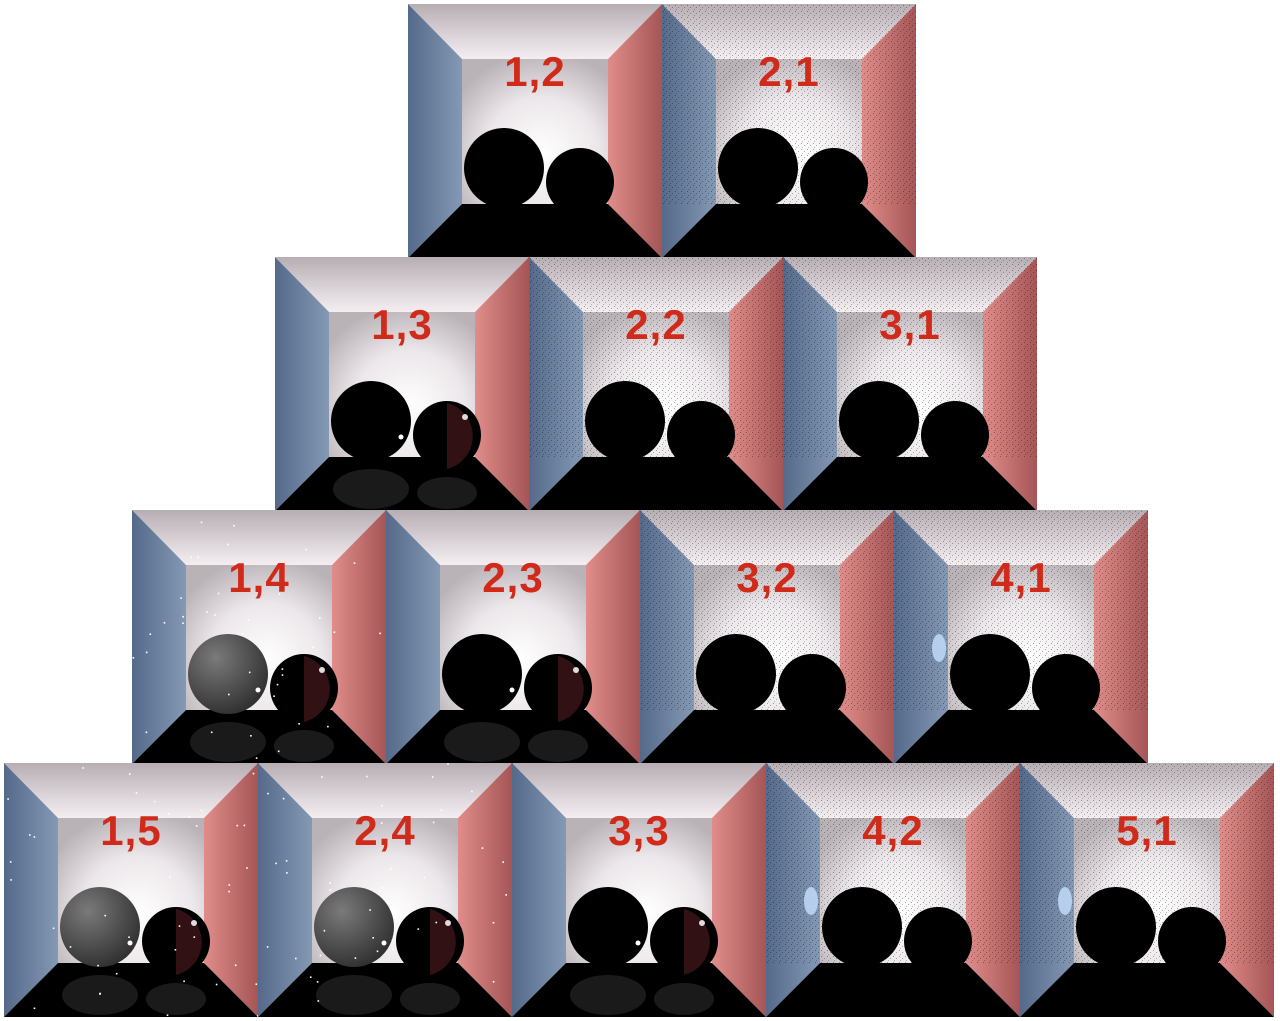  What do you see at coordinates (386, 882) in the screenshot?
I see `sparkle-noise` at bounding box center [386, 882].